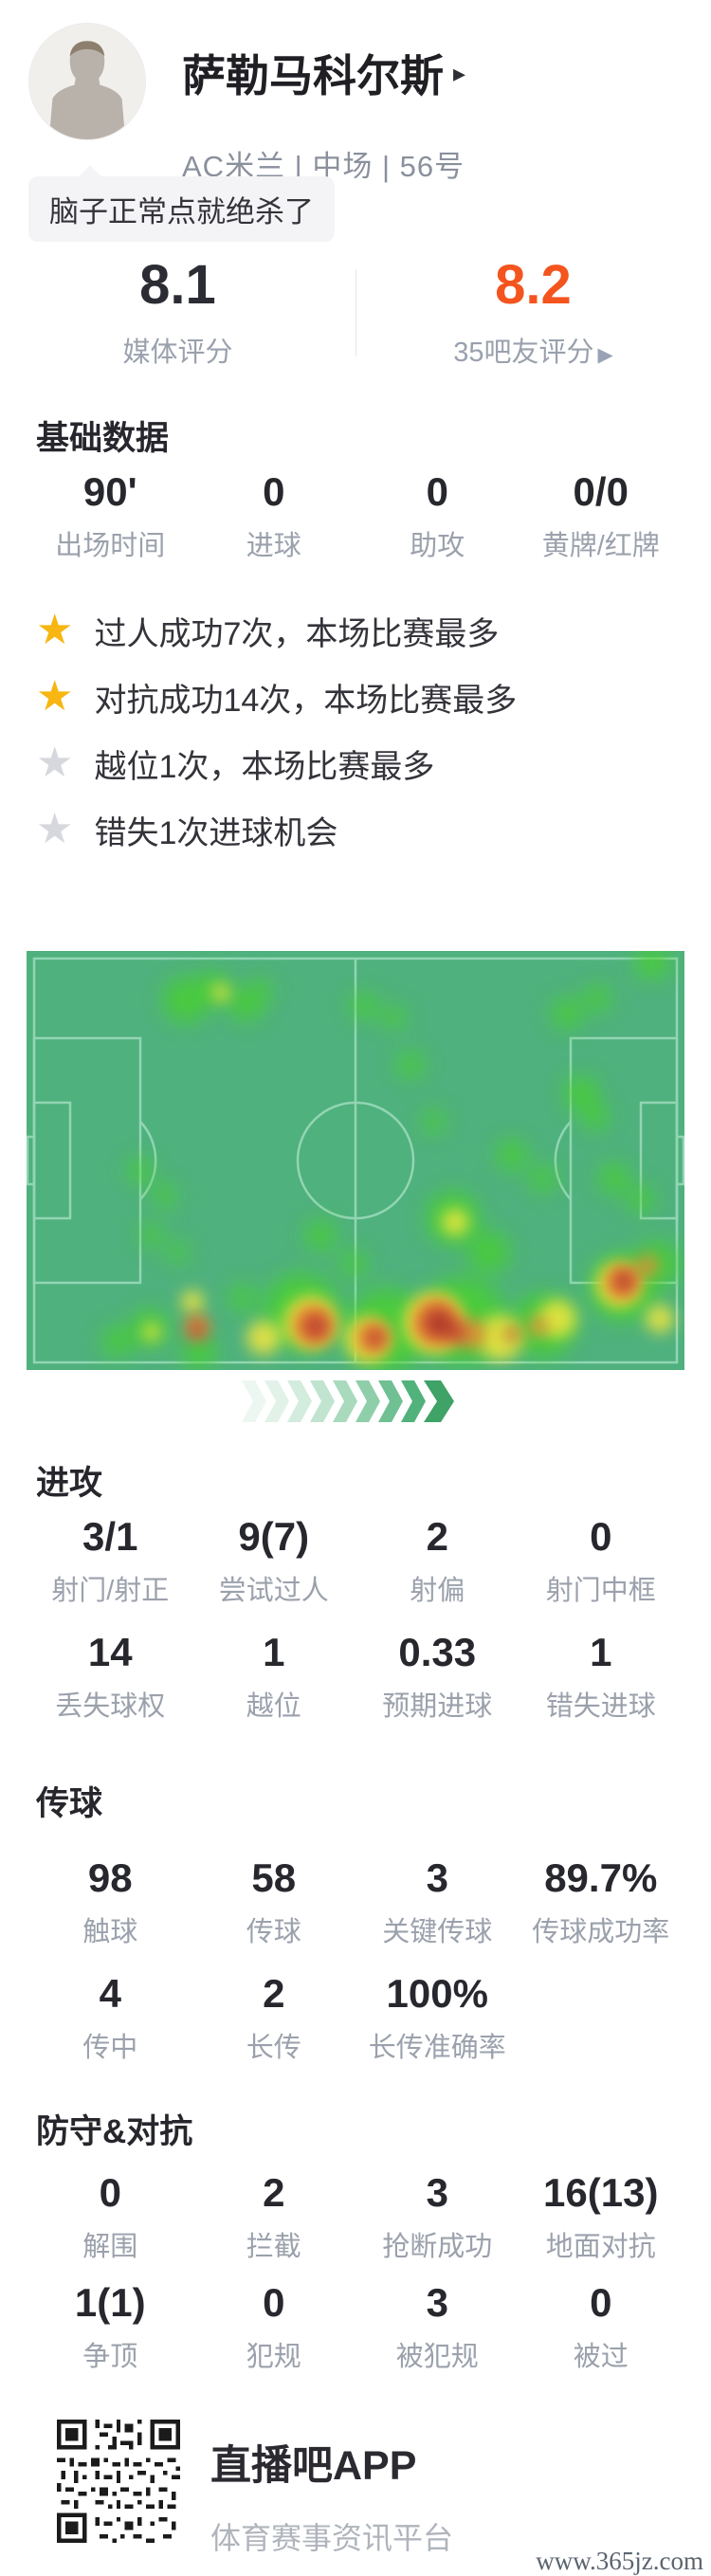 Image resolution: width=711 pixels, height=2576 pixels. What do you see at coordinates (523, 353) in the screenshot?
I see `fans-rating-label-text: 35吧友评分` at bounding box center [523, 353].